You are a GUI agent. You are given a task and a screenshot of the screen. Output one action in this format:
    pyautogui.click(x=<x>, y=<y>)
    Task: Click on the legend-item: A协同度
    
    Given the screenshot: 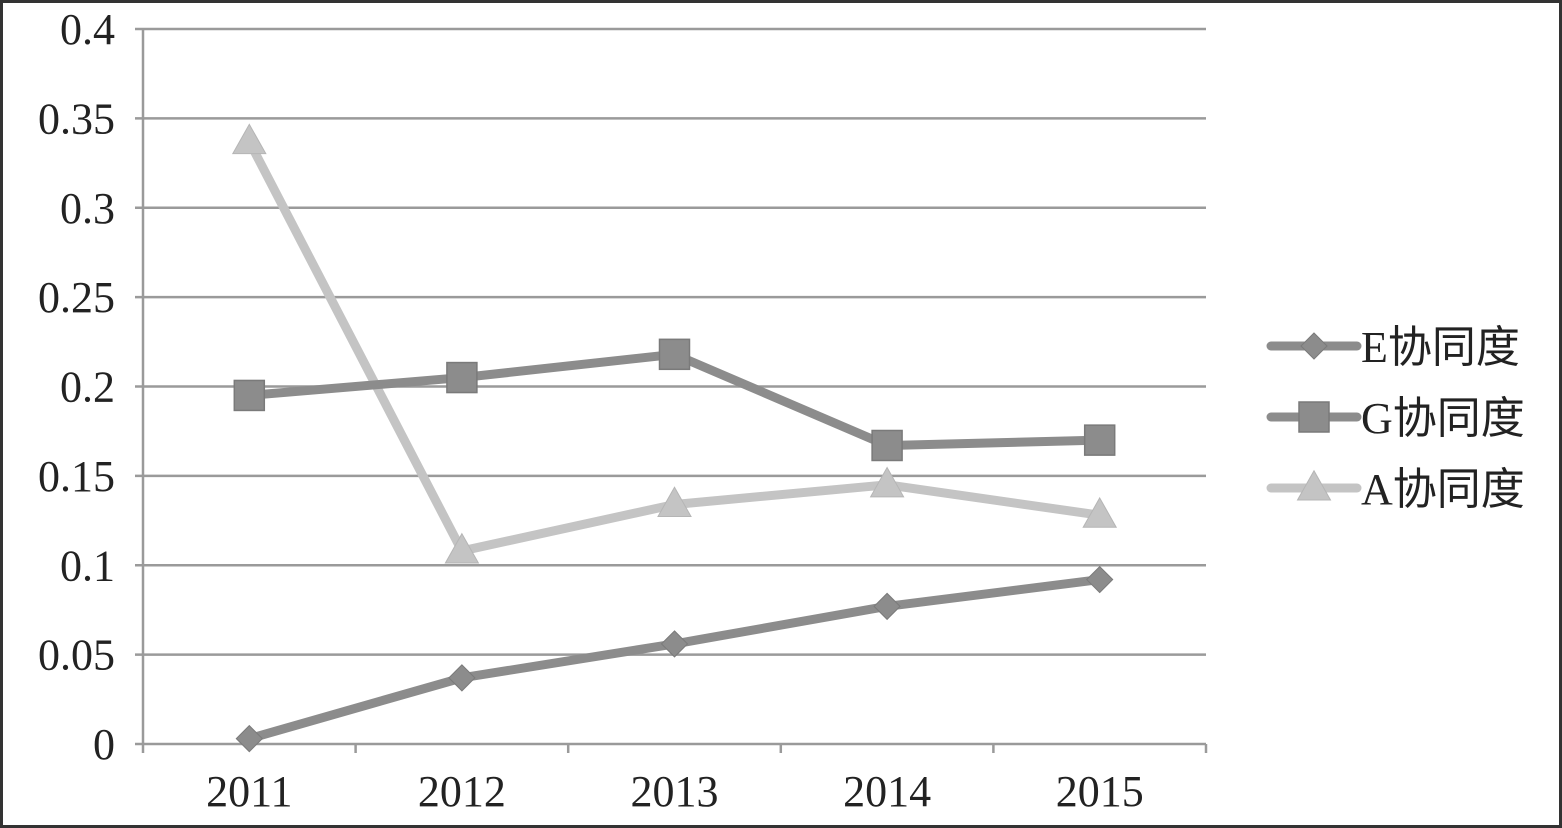 What is the action you would take?
    pyautogui.click(x=1395, y=489)
    